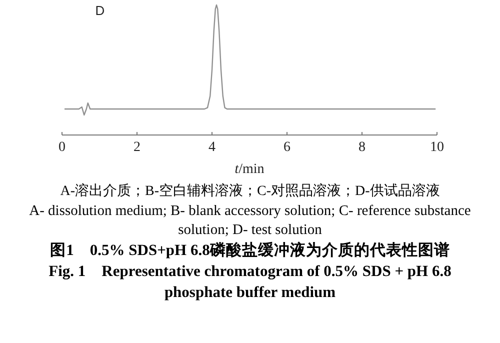 Image resolution: width=500 pixels, height=343 pixels. Describe the element at coordinates (437, 147) in the screenshot. I see `x-tick-label: 10` at that location.